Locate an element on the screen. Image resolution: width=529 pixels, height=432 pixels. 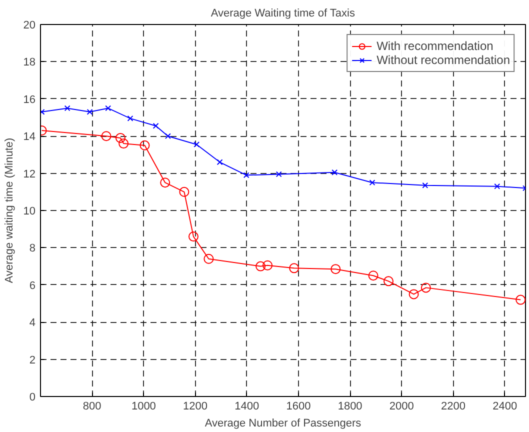
x-tick-label: 2200 is located at coordinates (453, 406).